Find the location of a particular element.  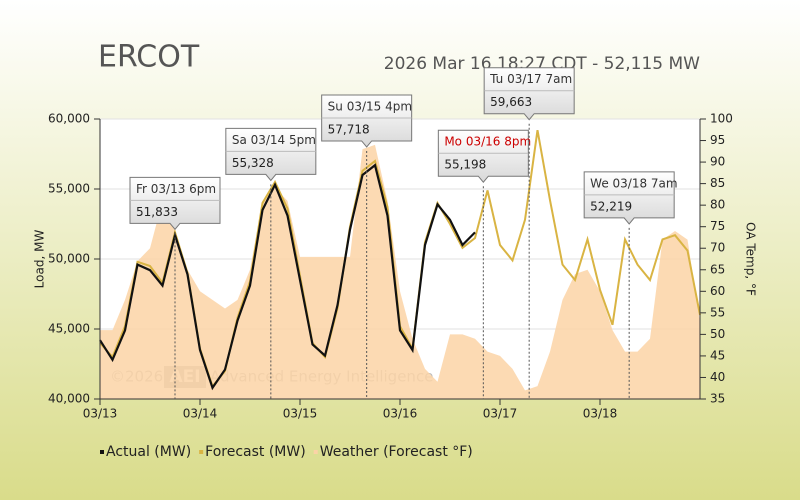

y-axis-label: Load, MW is located at coordinates (40, 259).